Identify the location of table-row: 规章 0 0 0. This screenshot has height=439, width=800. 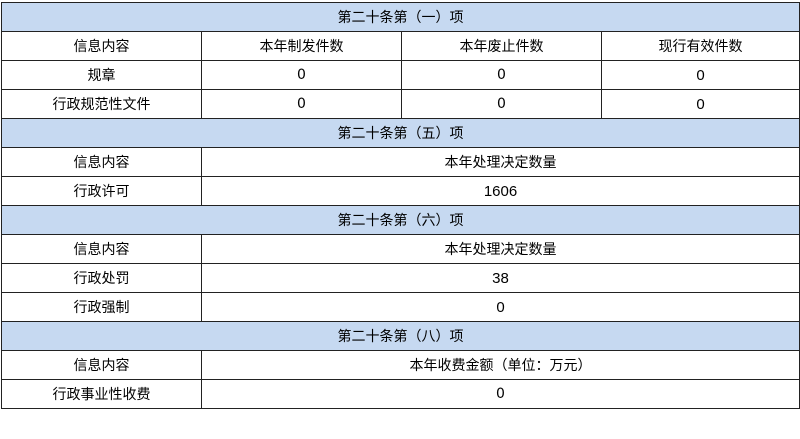
(400, 75).